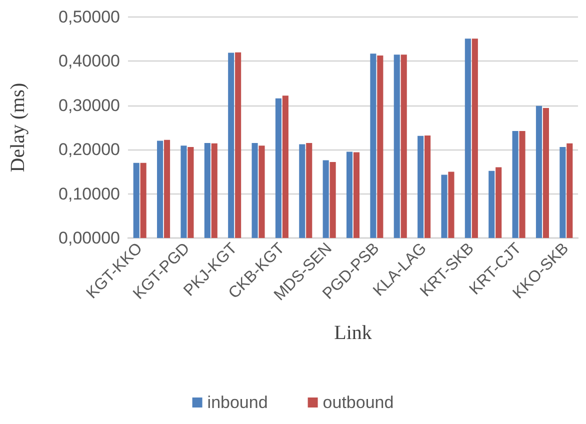 This screenshot has height=424, width=586. Describe the element at coordinates (89, 194) in the screenshot. I see `y-tick-label: 0,10000` at that location.